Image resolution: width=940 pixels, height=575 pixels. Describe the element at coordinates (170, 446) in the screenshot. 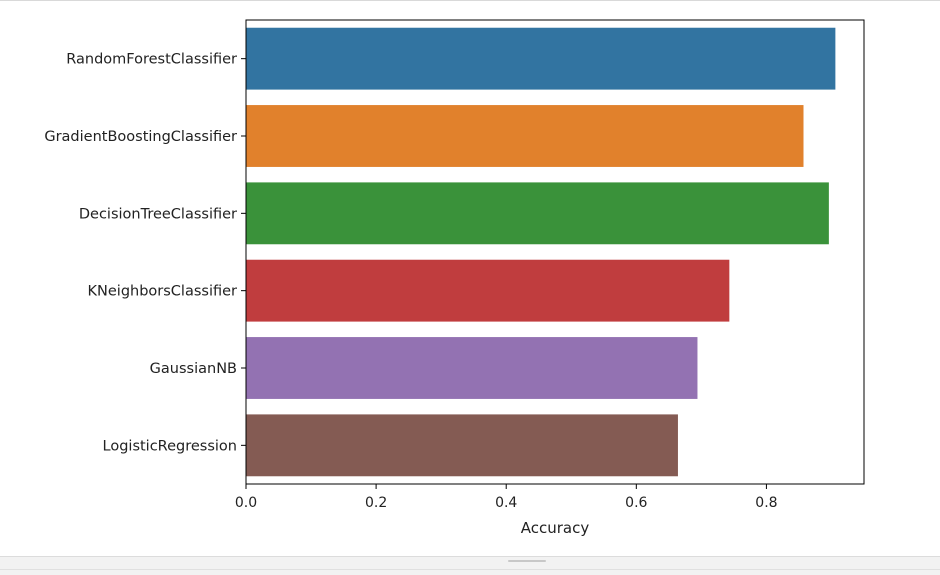

I see `y-tick-label: LogisticRegression` at that location.